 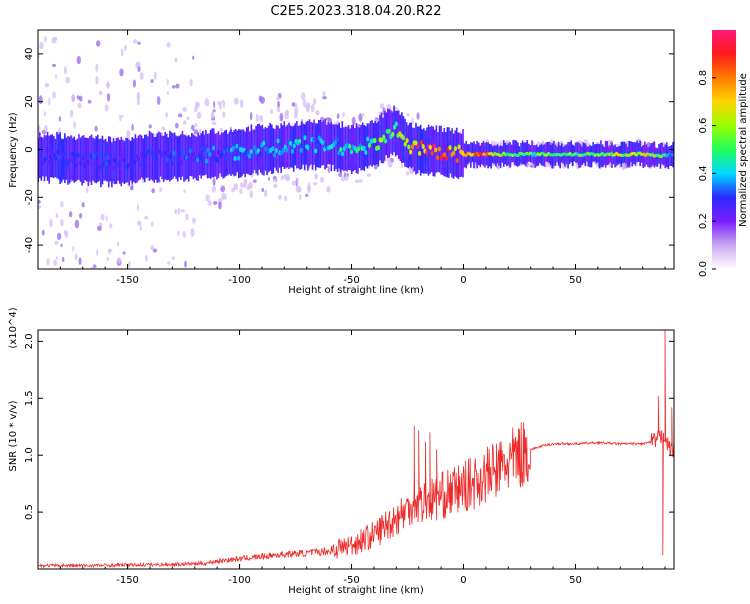 What do you see at coordinates (575, 580) in the screenshot?
I see `snr-xtick-label: 50` at bounding box center [575, 580].